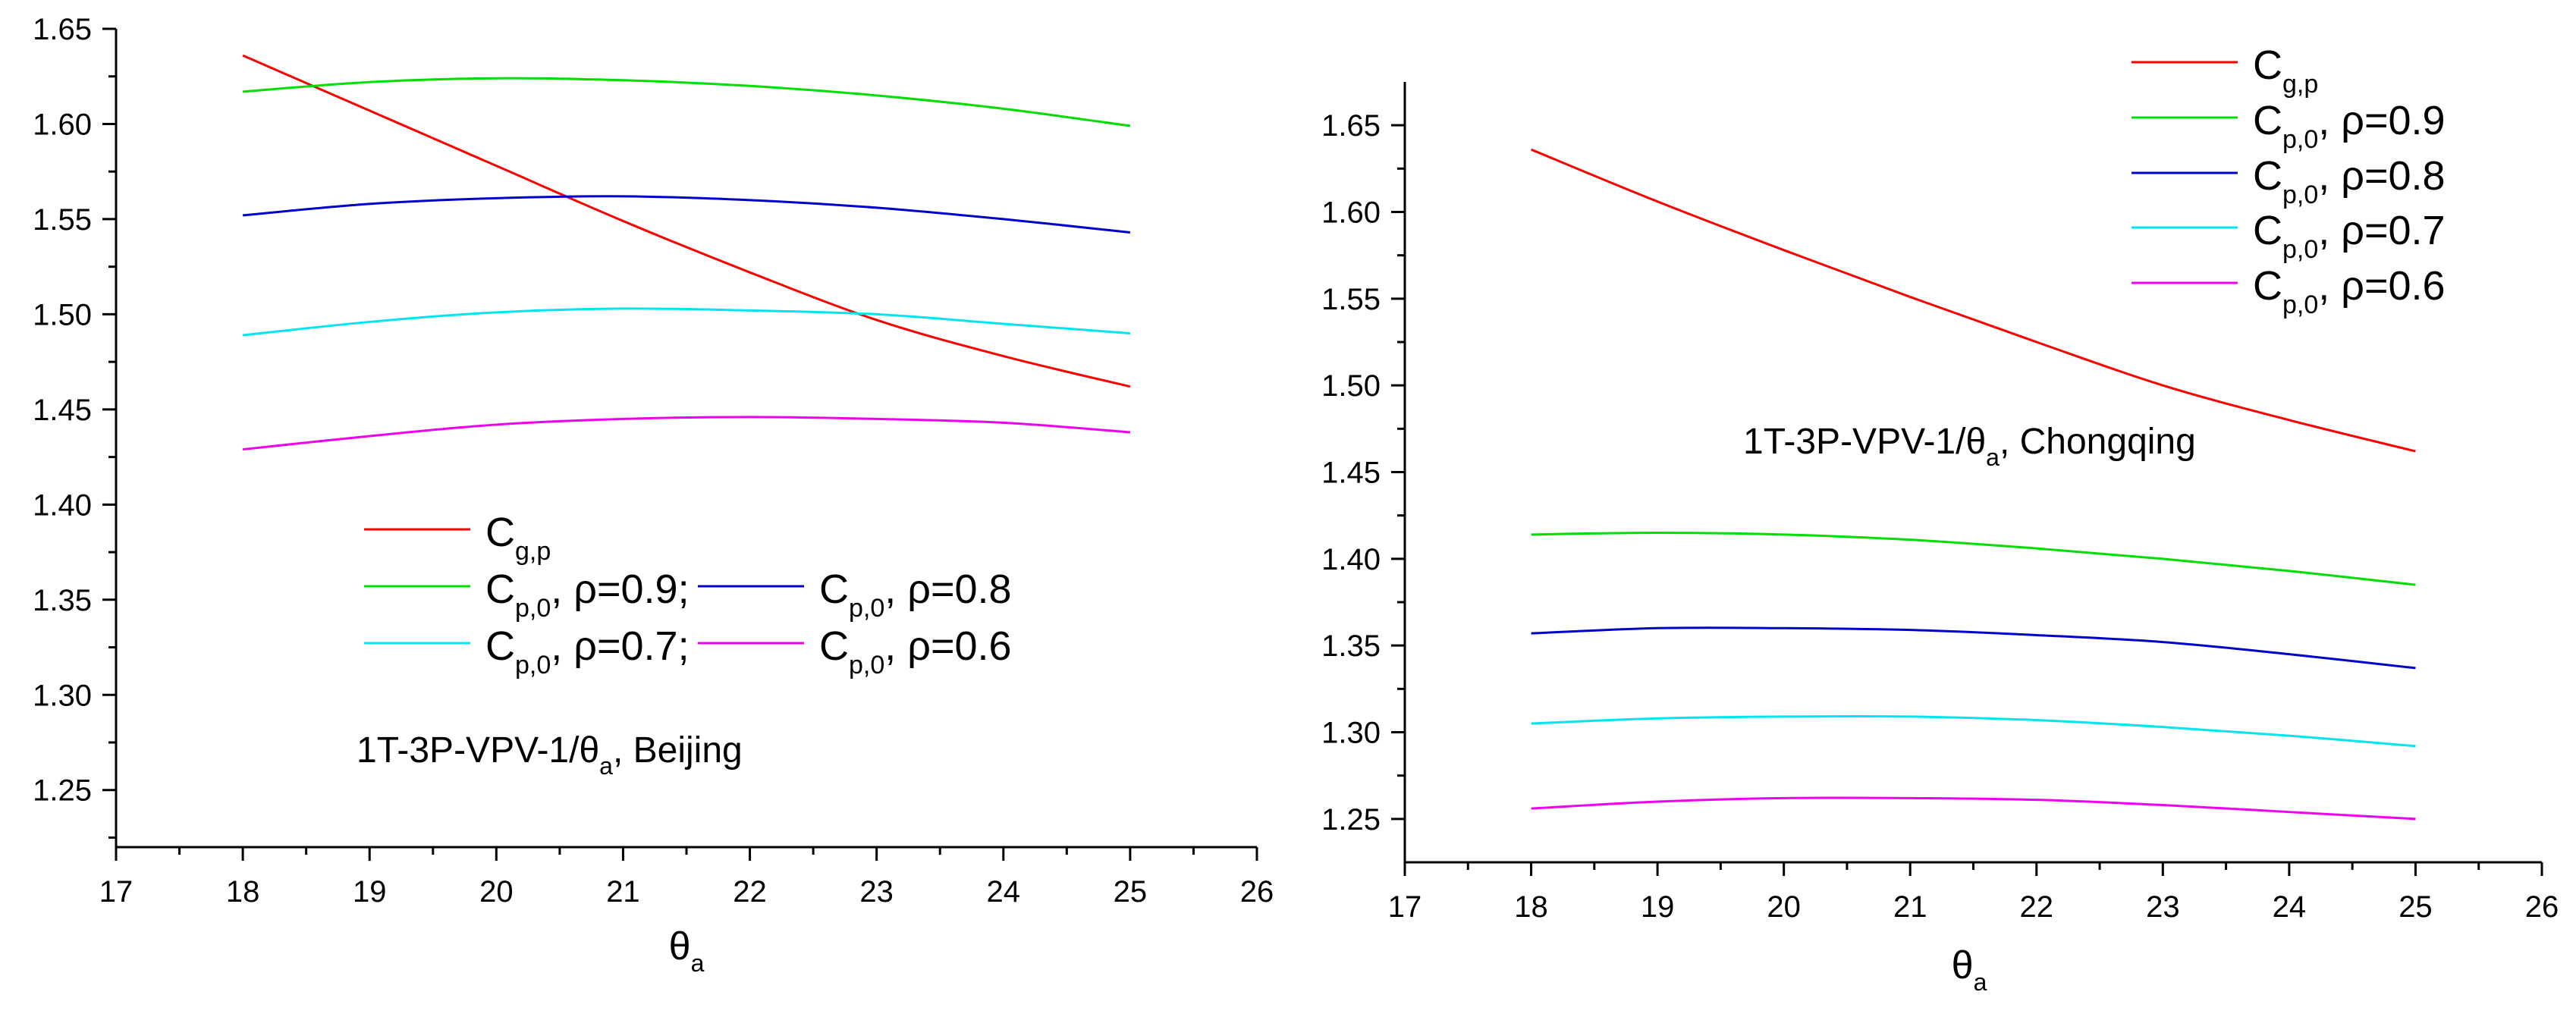 The width and height of the screenshot is (2576, 1017). I want to click on legend-entry-label: Cp,0, ρ=0.9;, so click(587, 595).